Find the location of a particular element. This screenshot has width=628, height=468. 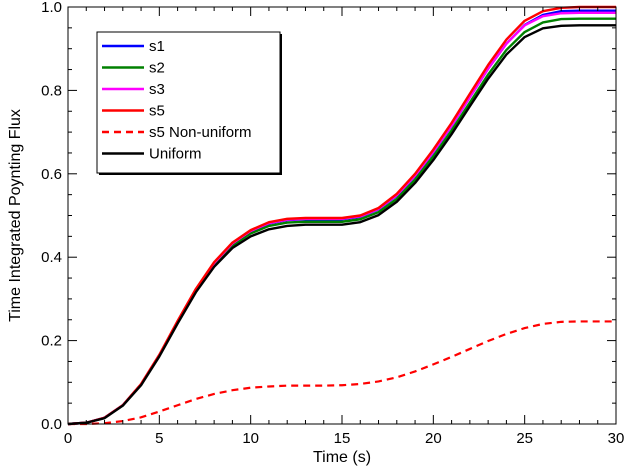

legend-label-s5-non-uniform: s5 Non-uniform is located at coordinates (200, 132).